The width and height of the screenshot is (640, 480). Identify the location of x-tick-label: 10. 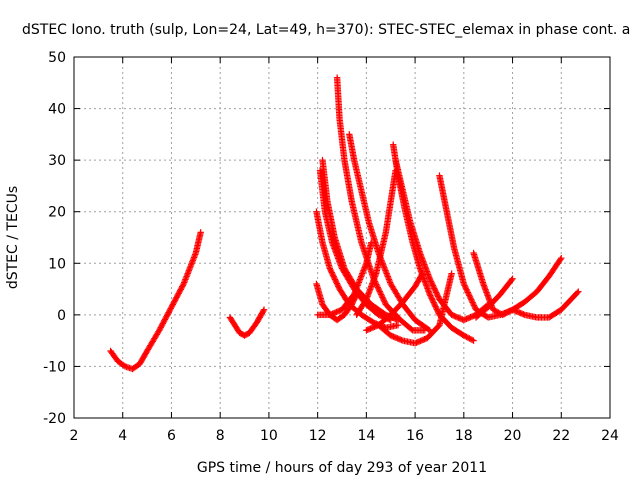
(269, 436).